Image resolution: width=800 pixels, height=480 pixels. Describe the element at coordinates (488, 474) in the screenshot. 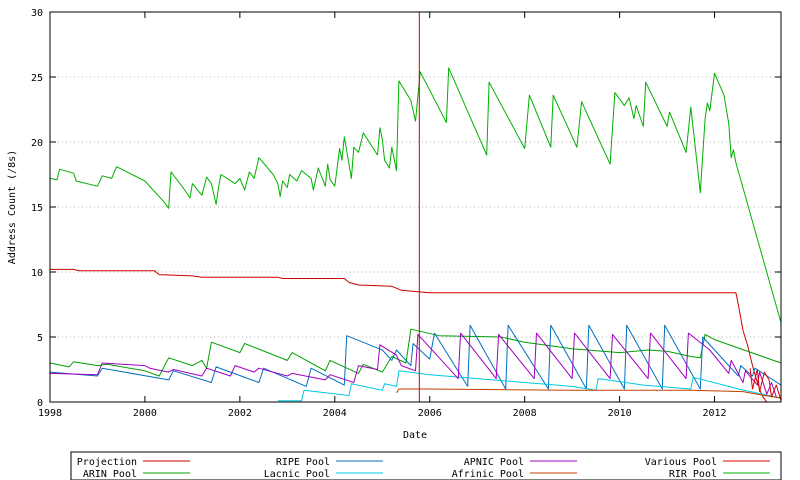

I see `legend-label-afrinic-pool: Afrinic Pool` at that location.